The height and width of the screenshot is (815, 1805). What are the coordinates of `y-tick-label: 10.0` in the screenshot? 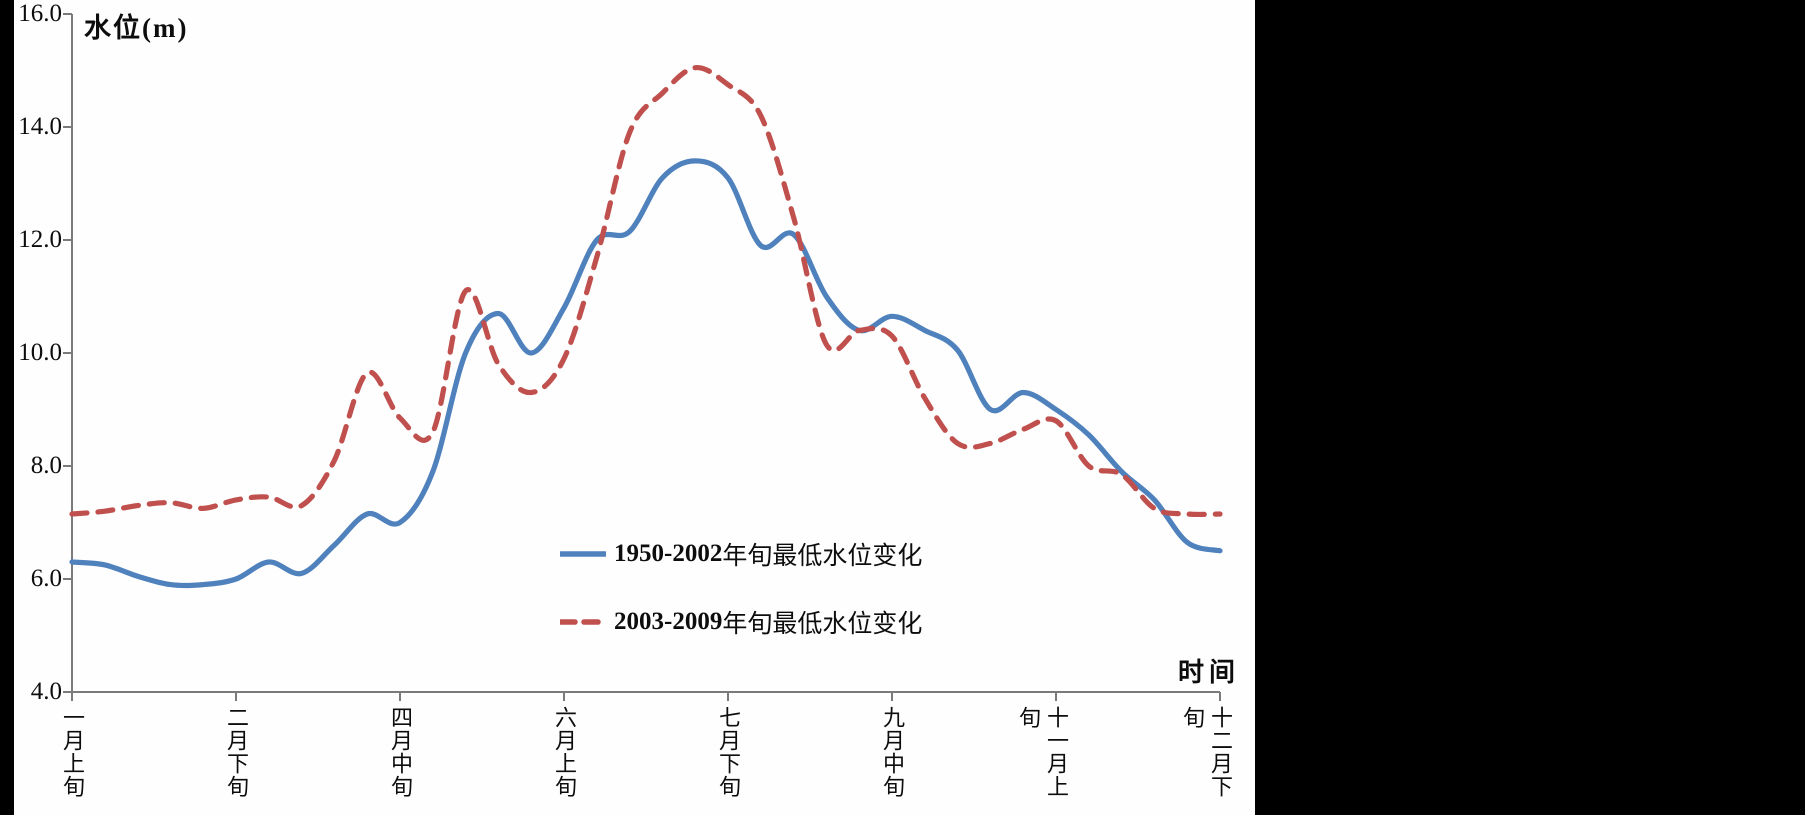 It's located at (40, 352).